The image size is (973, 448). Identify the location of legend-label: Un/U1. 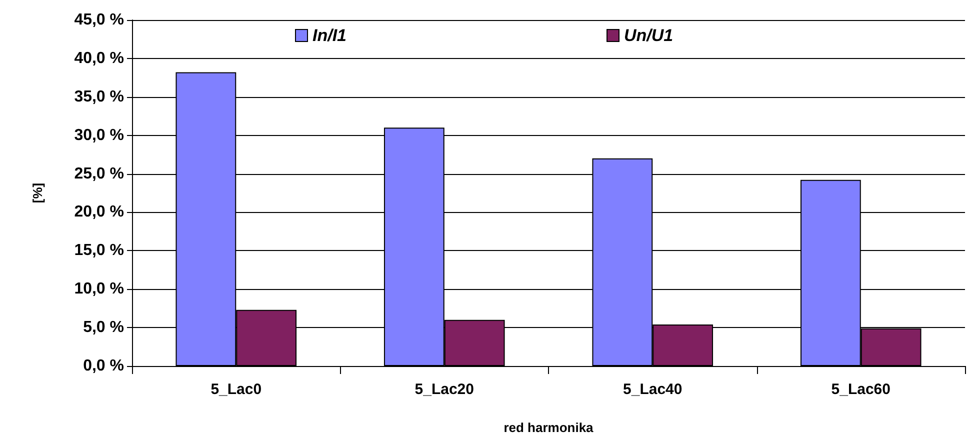
(649, 35).